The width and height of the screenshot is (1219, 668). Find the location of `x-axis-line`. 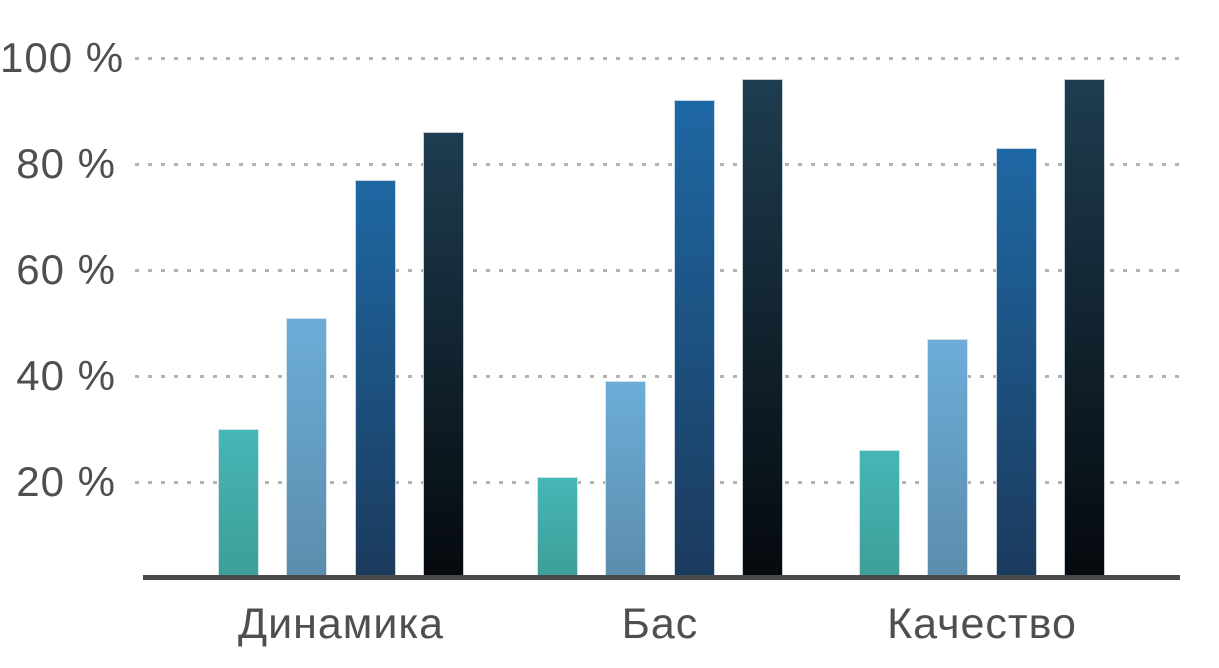

x-axis-line is located at coordinates (661, 577).